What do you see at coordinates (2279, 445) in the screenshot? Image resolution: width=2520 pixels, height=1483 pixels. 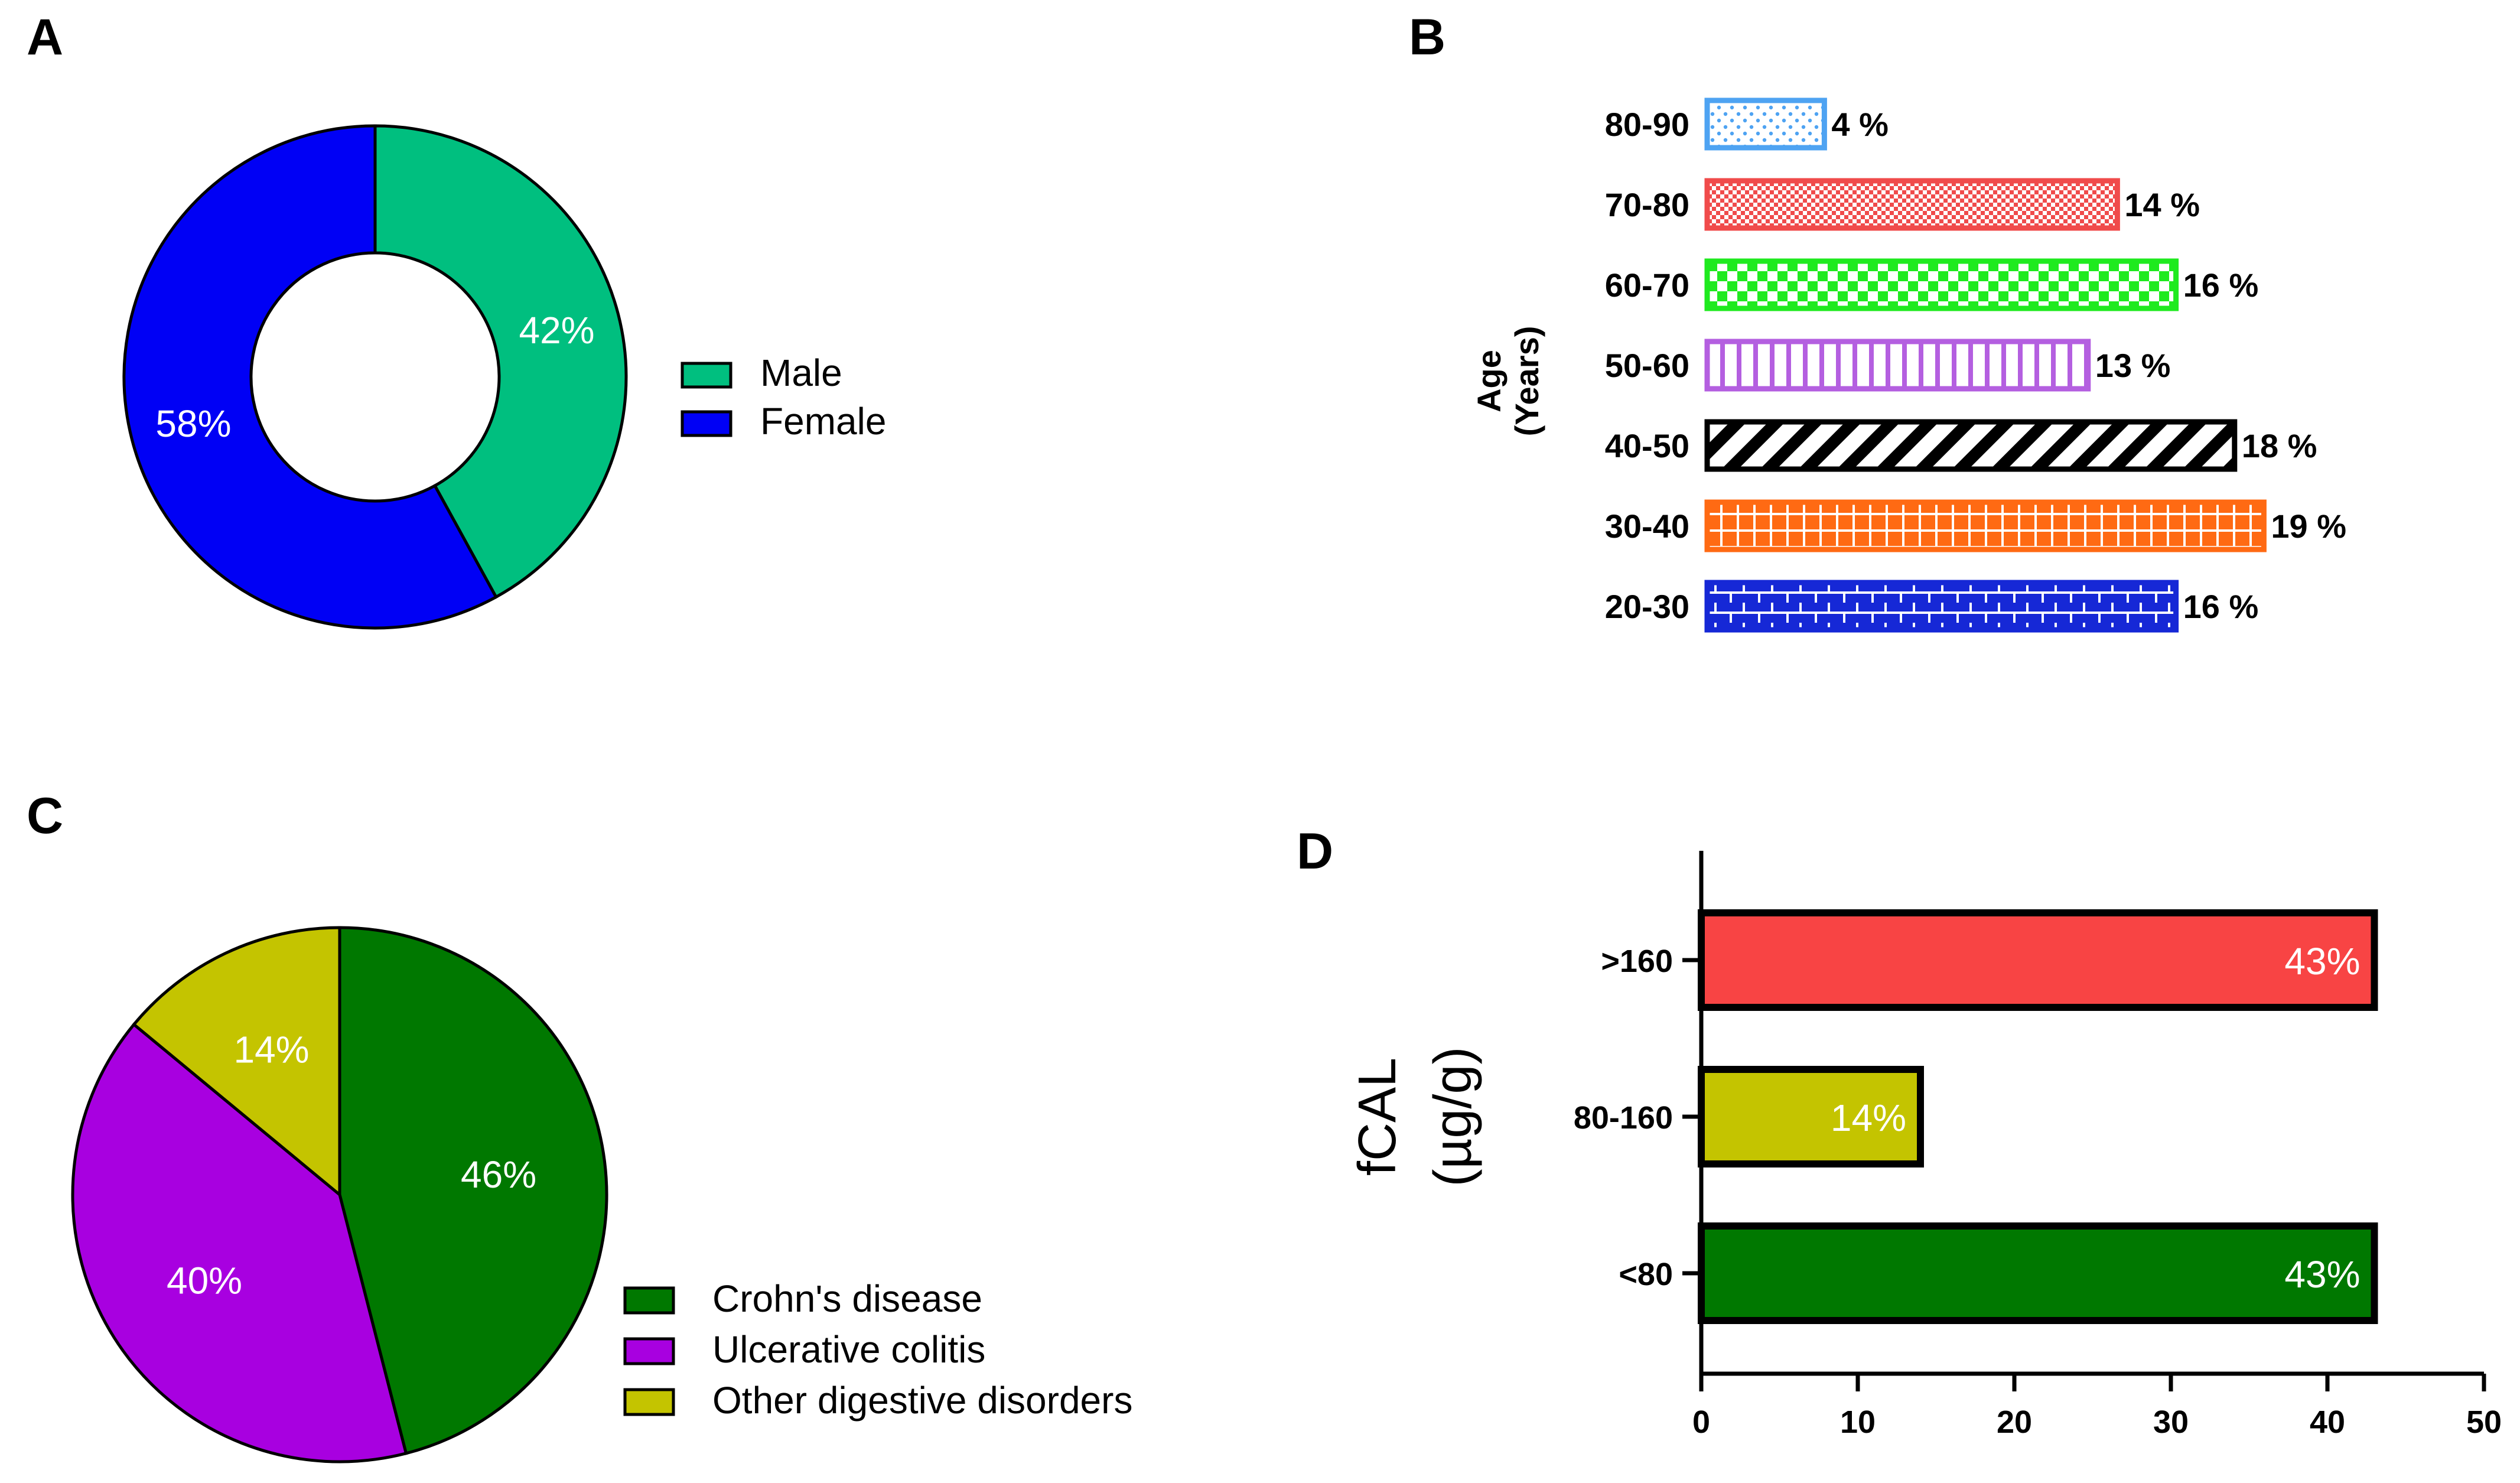 I see `age-value-40-50: 18 %` at bounding box center [2279, 445].